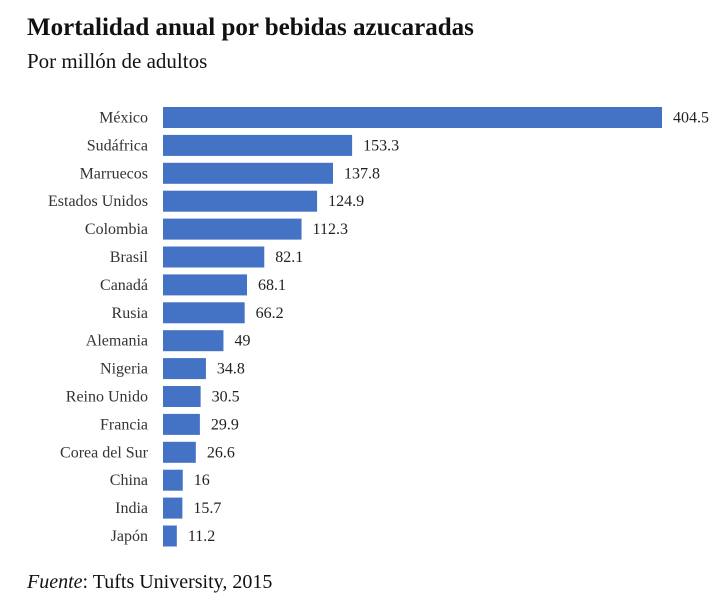  What do you see at coordinates (124, 285) in the screenshot?
I see `category-label: Canadá` at bounding box center [124, 285].